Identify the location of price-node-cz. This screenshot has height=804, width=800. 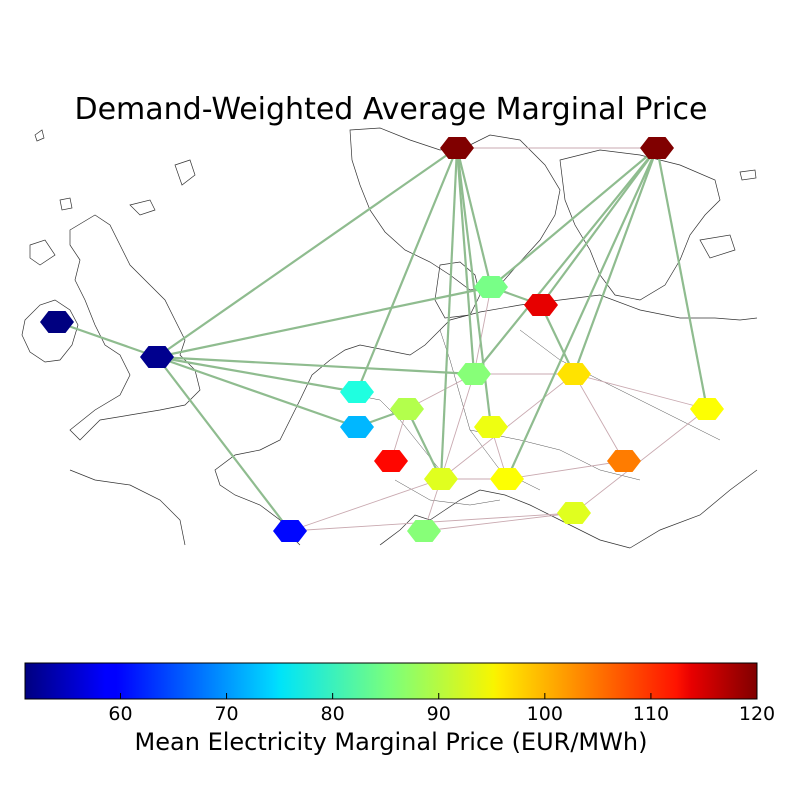
(491, 427).